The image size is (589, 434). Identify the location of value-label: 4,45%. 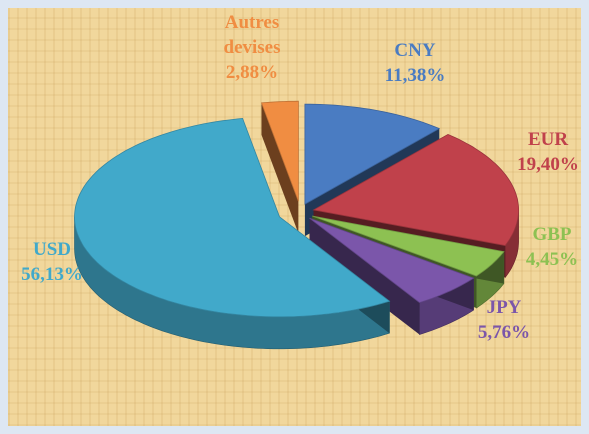
(552, 259).